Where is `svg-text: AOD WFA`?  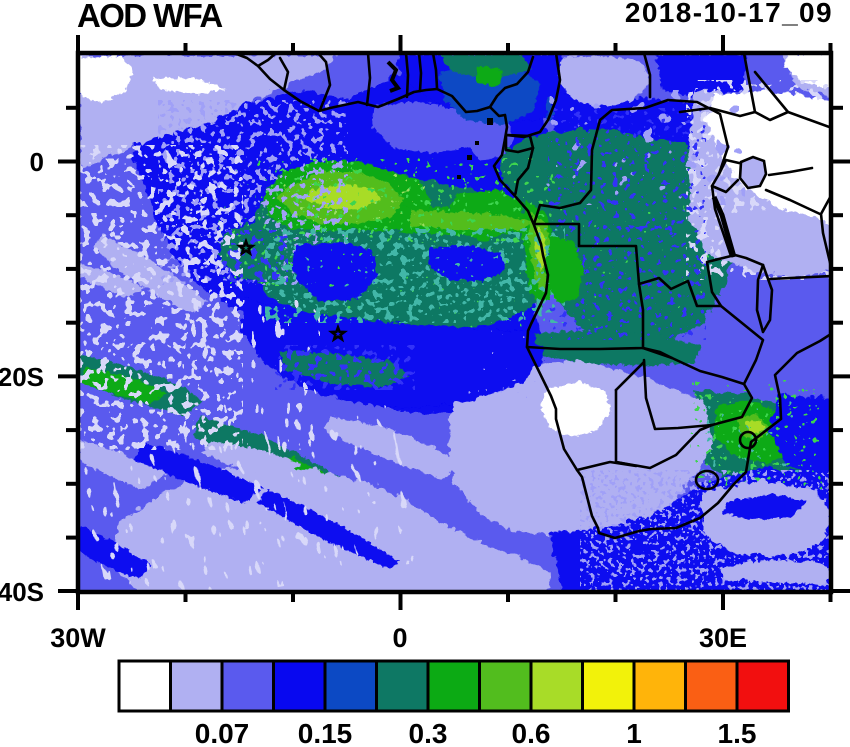
svg-text: AOD WFA is located at coordinates (149, 17).